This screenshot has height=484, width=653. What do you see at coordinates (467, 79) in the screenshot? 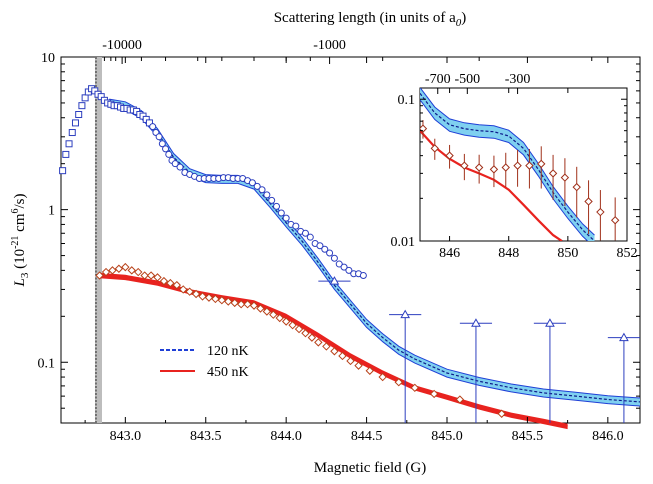
I see `inset-top-tick-label: -500` at bounding box center [467, 79].